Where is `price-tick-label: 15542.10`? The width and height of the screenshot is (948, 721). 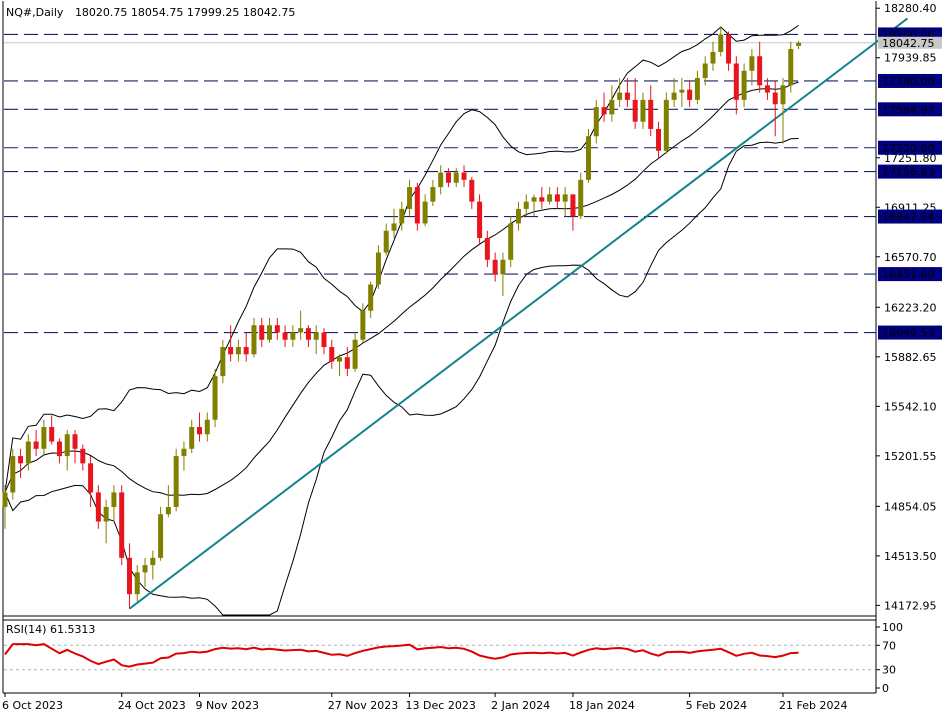
price-tick-label: 15542.10 is located at coordinates (910, 406).